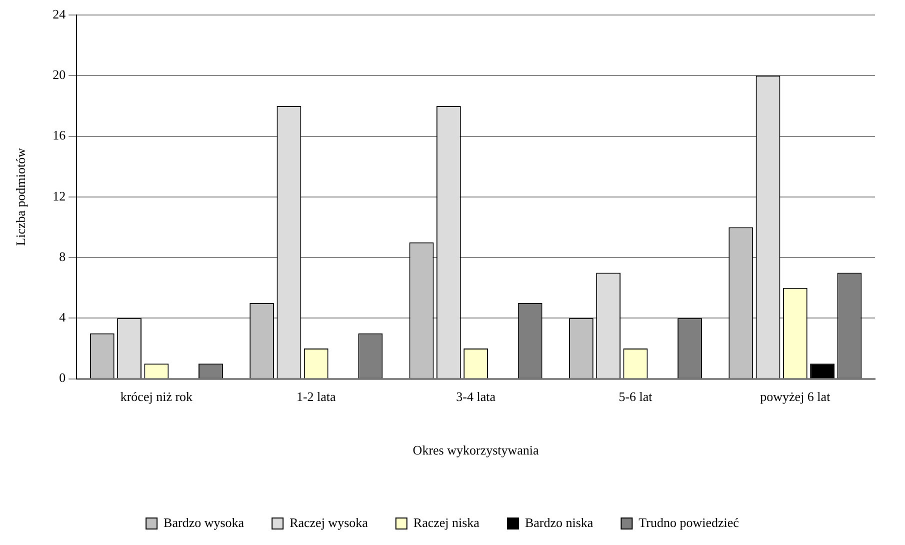  Describe the element at coordinates (689, 522) in the screenshot. I see `legend-label: Trudno powiedzieć` at that location.